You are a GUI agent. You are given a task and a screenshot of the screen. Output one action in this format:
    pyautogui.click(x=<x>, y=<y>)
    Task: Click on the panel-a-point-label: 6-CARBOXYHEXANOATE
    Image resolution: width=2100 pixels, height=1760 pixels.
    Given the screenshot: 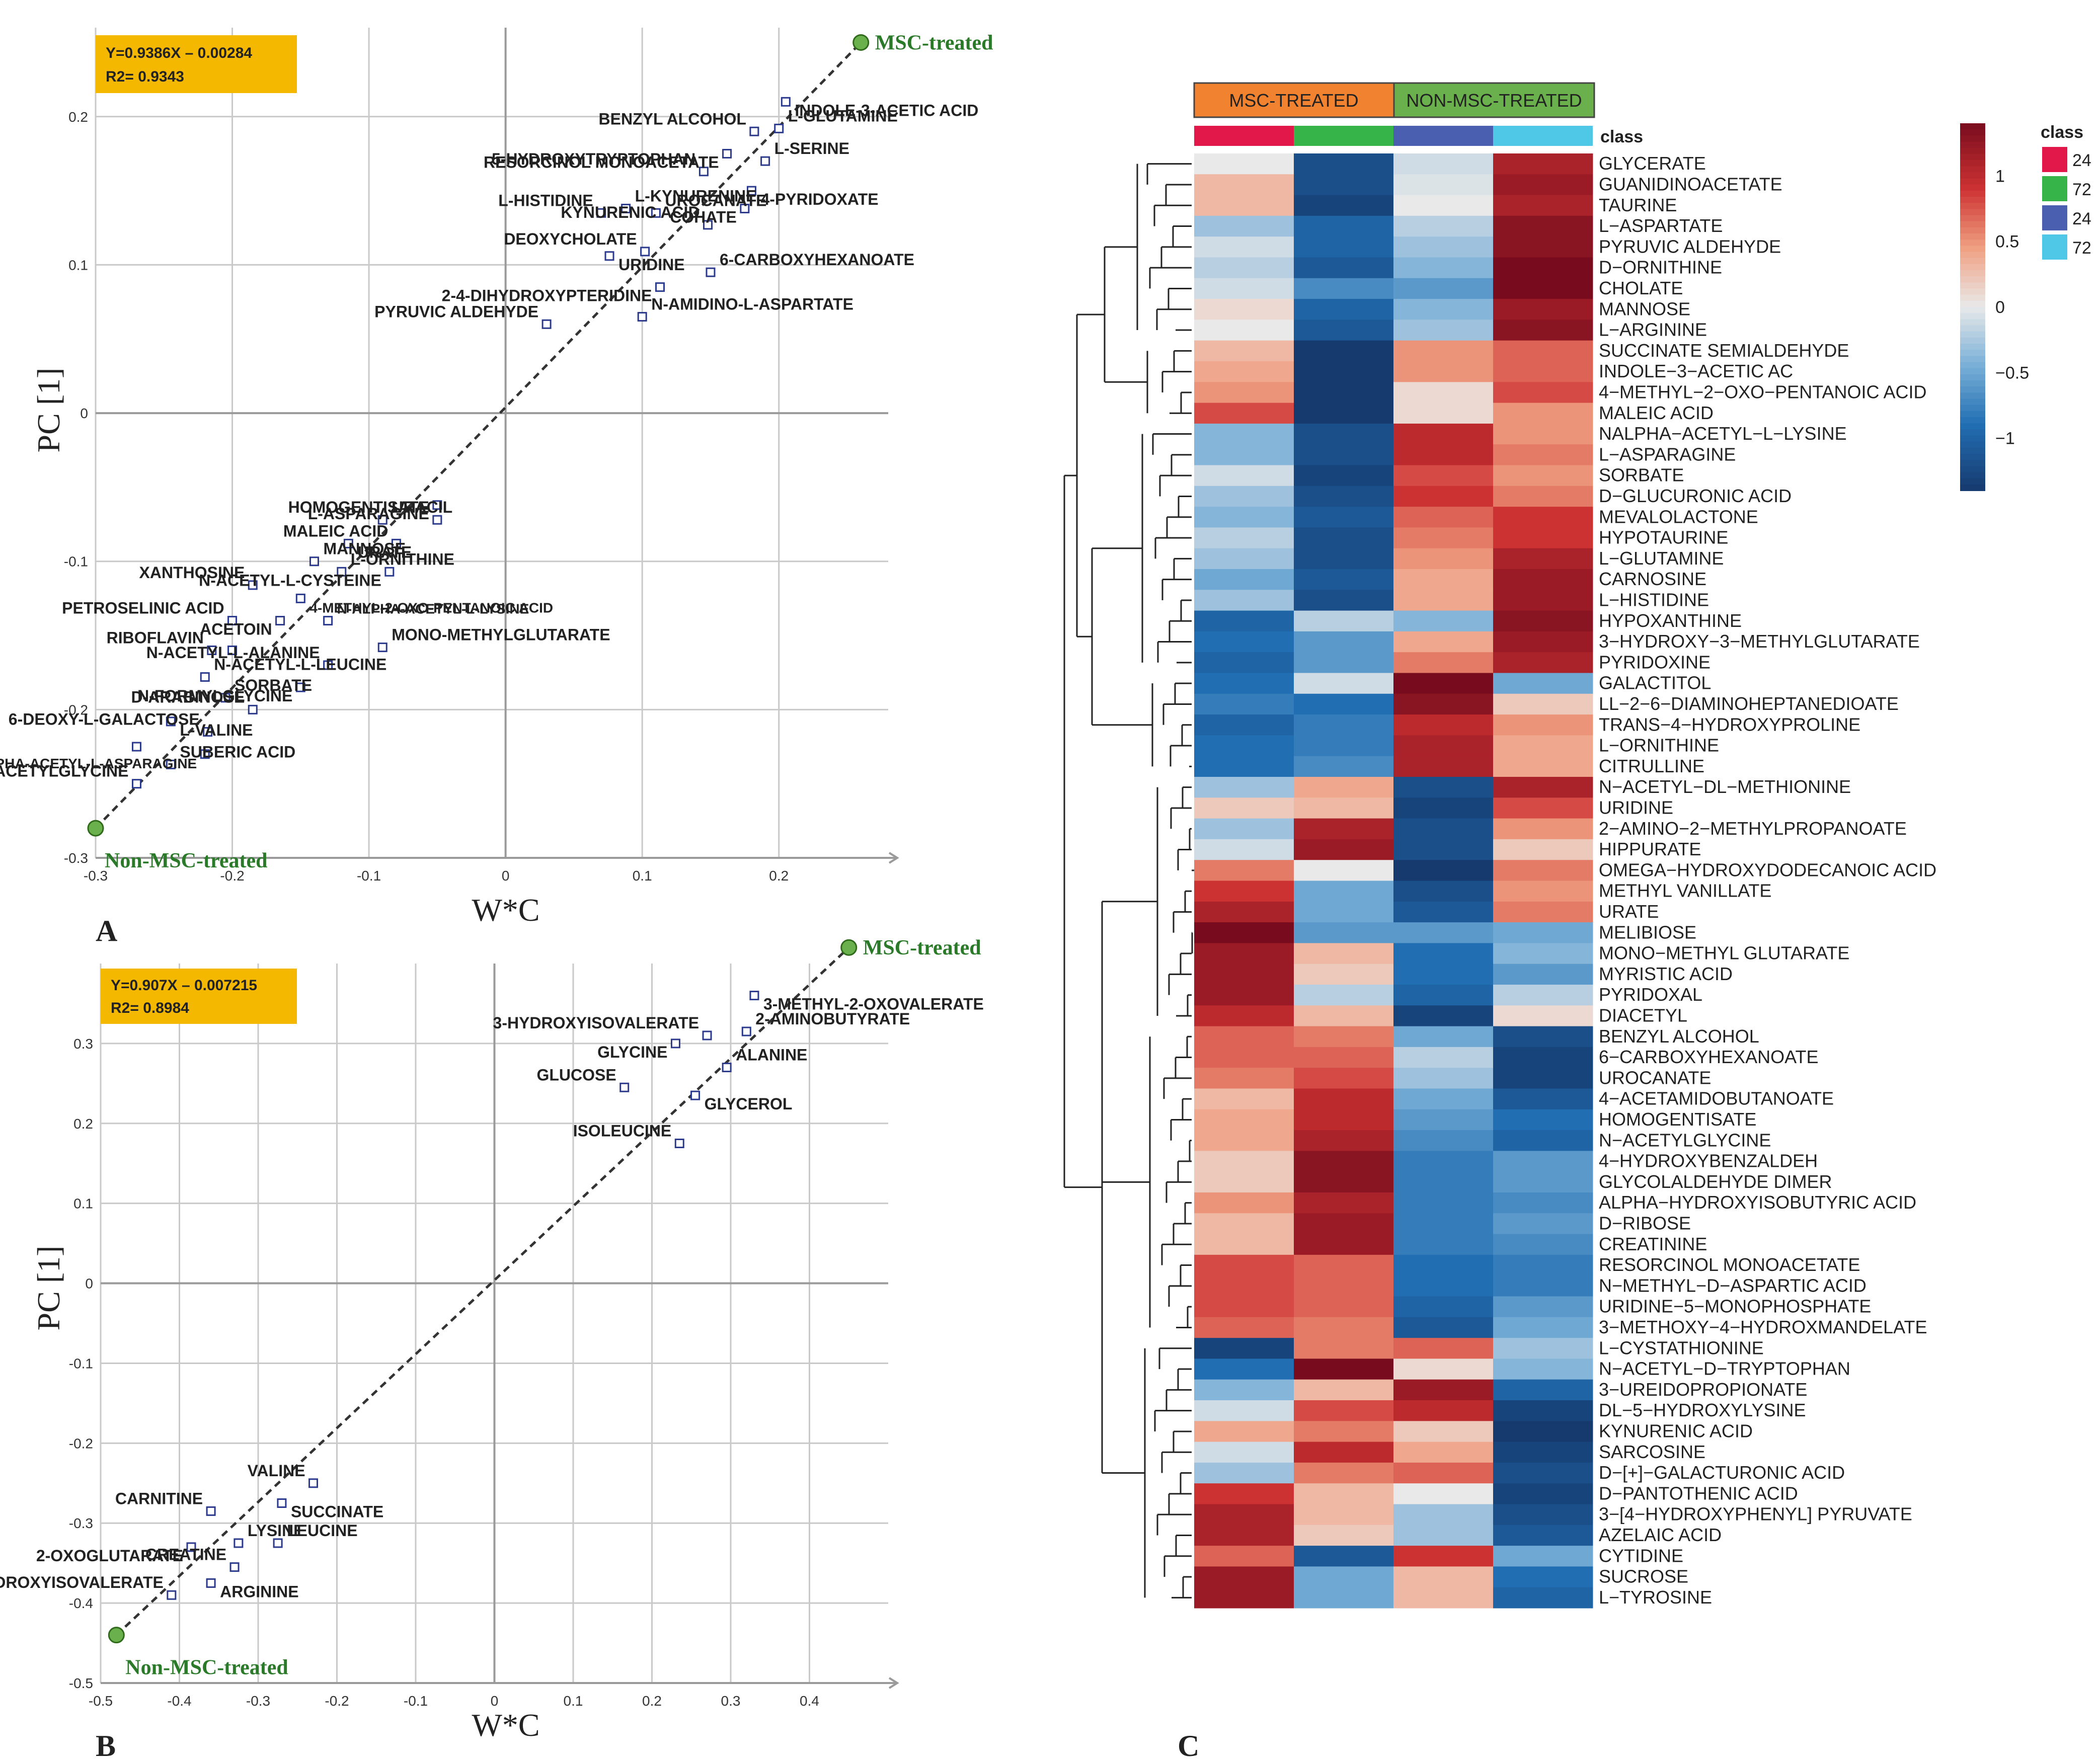 What is the action you would take?
    pyautogui.click(x=817, y=260)
    